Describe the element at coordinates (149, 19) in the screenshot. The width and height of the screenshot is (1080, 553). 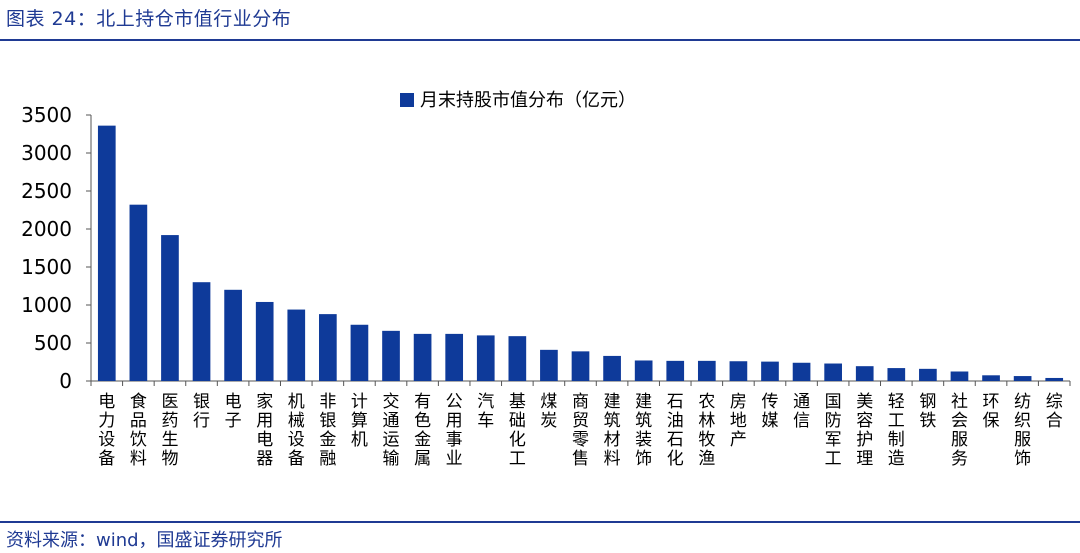
I see `chart-caption: 图表 24：北上持仓市值行业分布` at that location.